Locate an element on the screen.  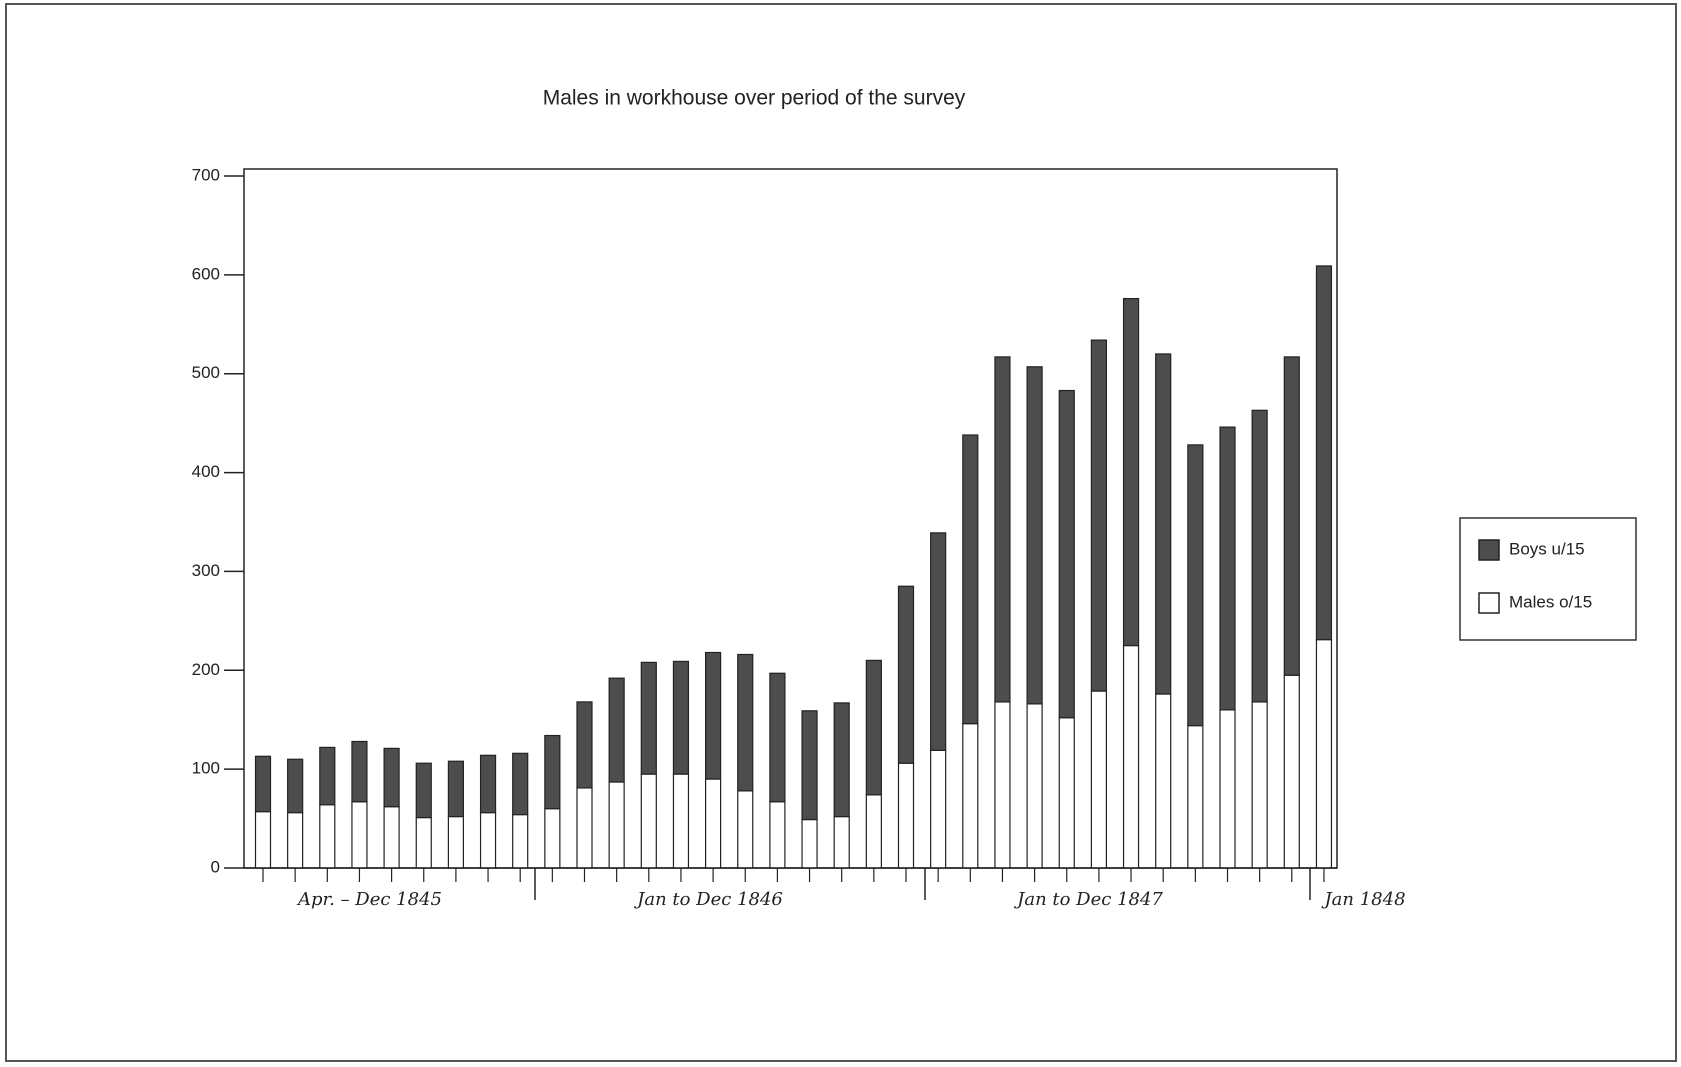
y-tick-label: 100 is located at coordinates (206, 768).